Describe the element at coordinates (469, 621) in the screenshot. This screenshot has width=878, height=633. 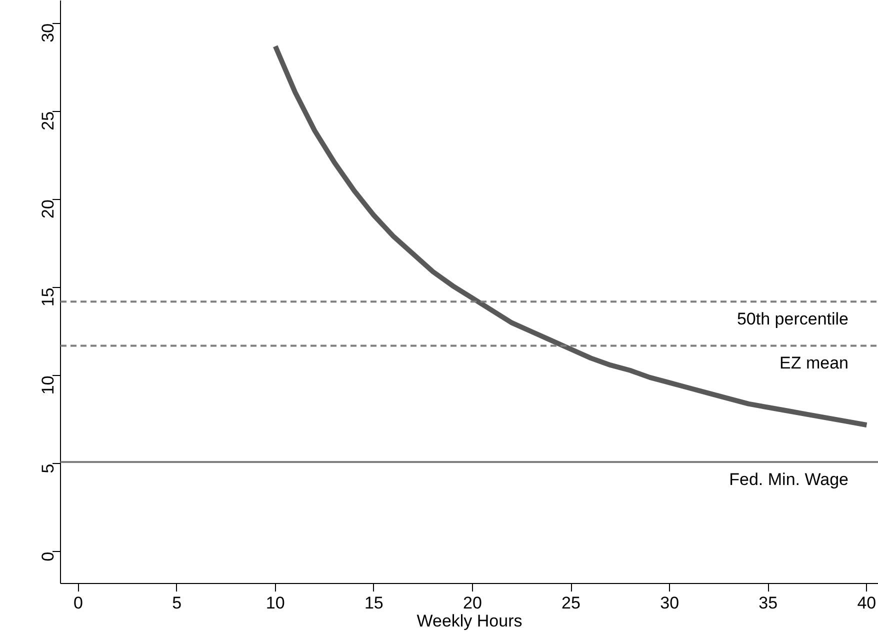
I see `x-axis-title: Weekly Hours` at that location.